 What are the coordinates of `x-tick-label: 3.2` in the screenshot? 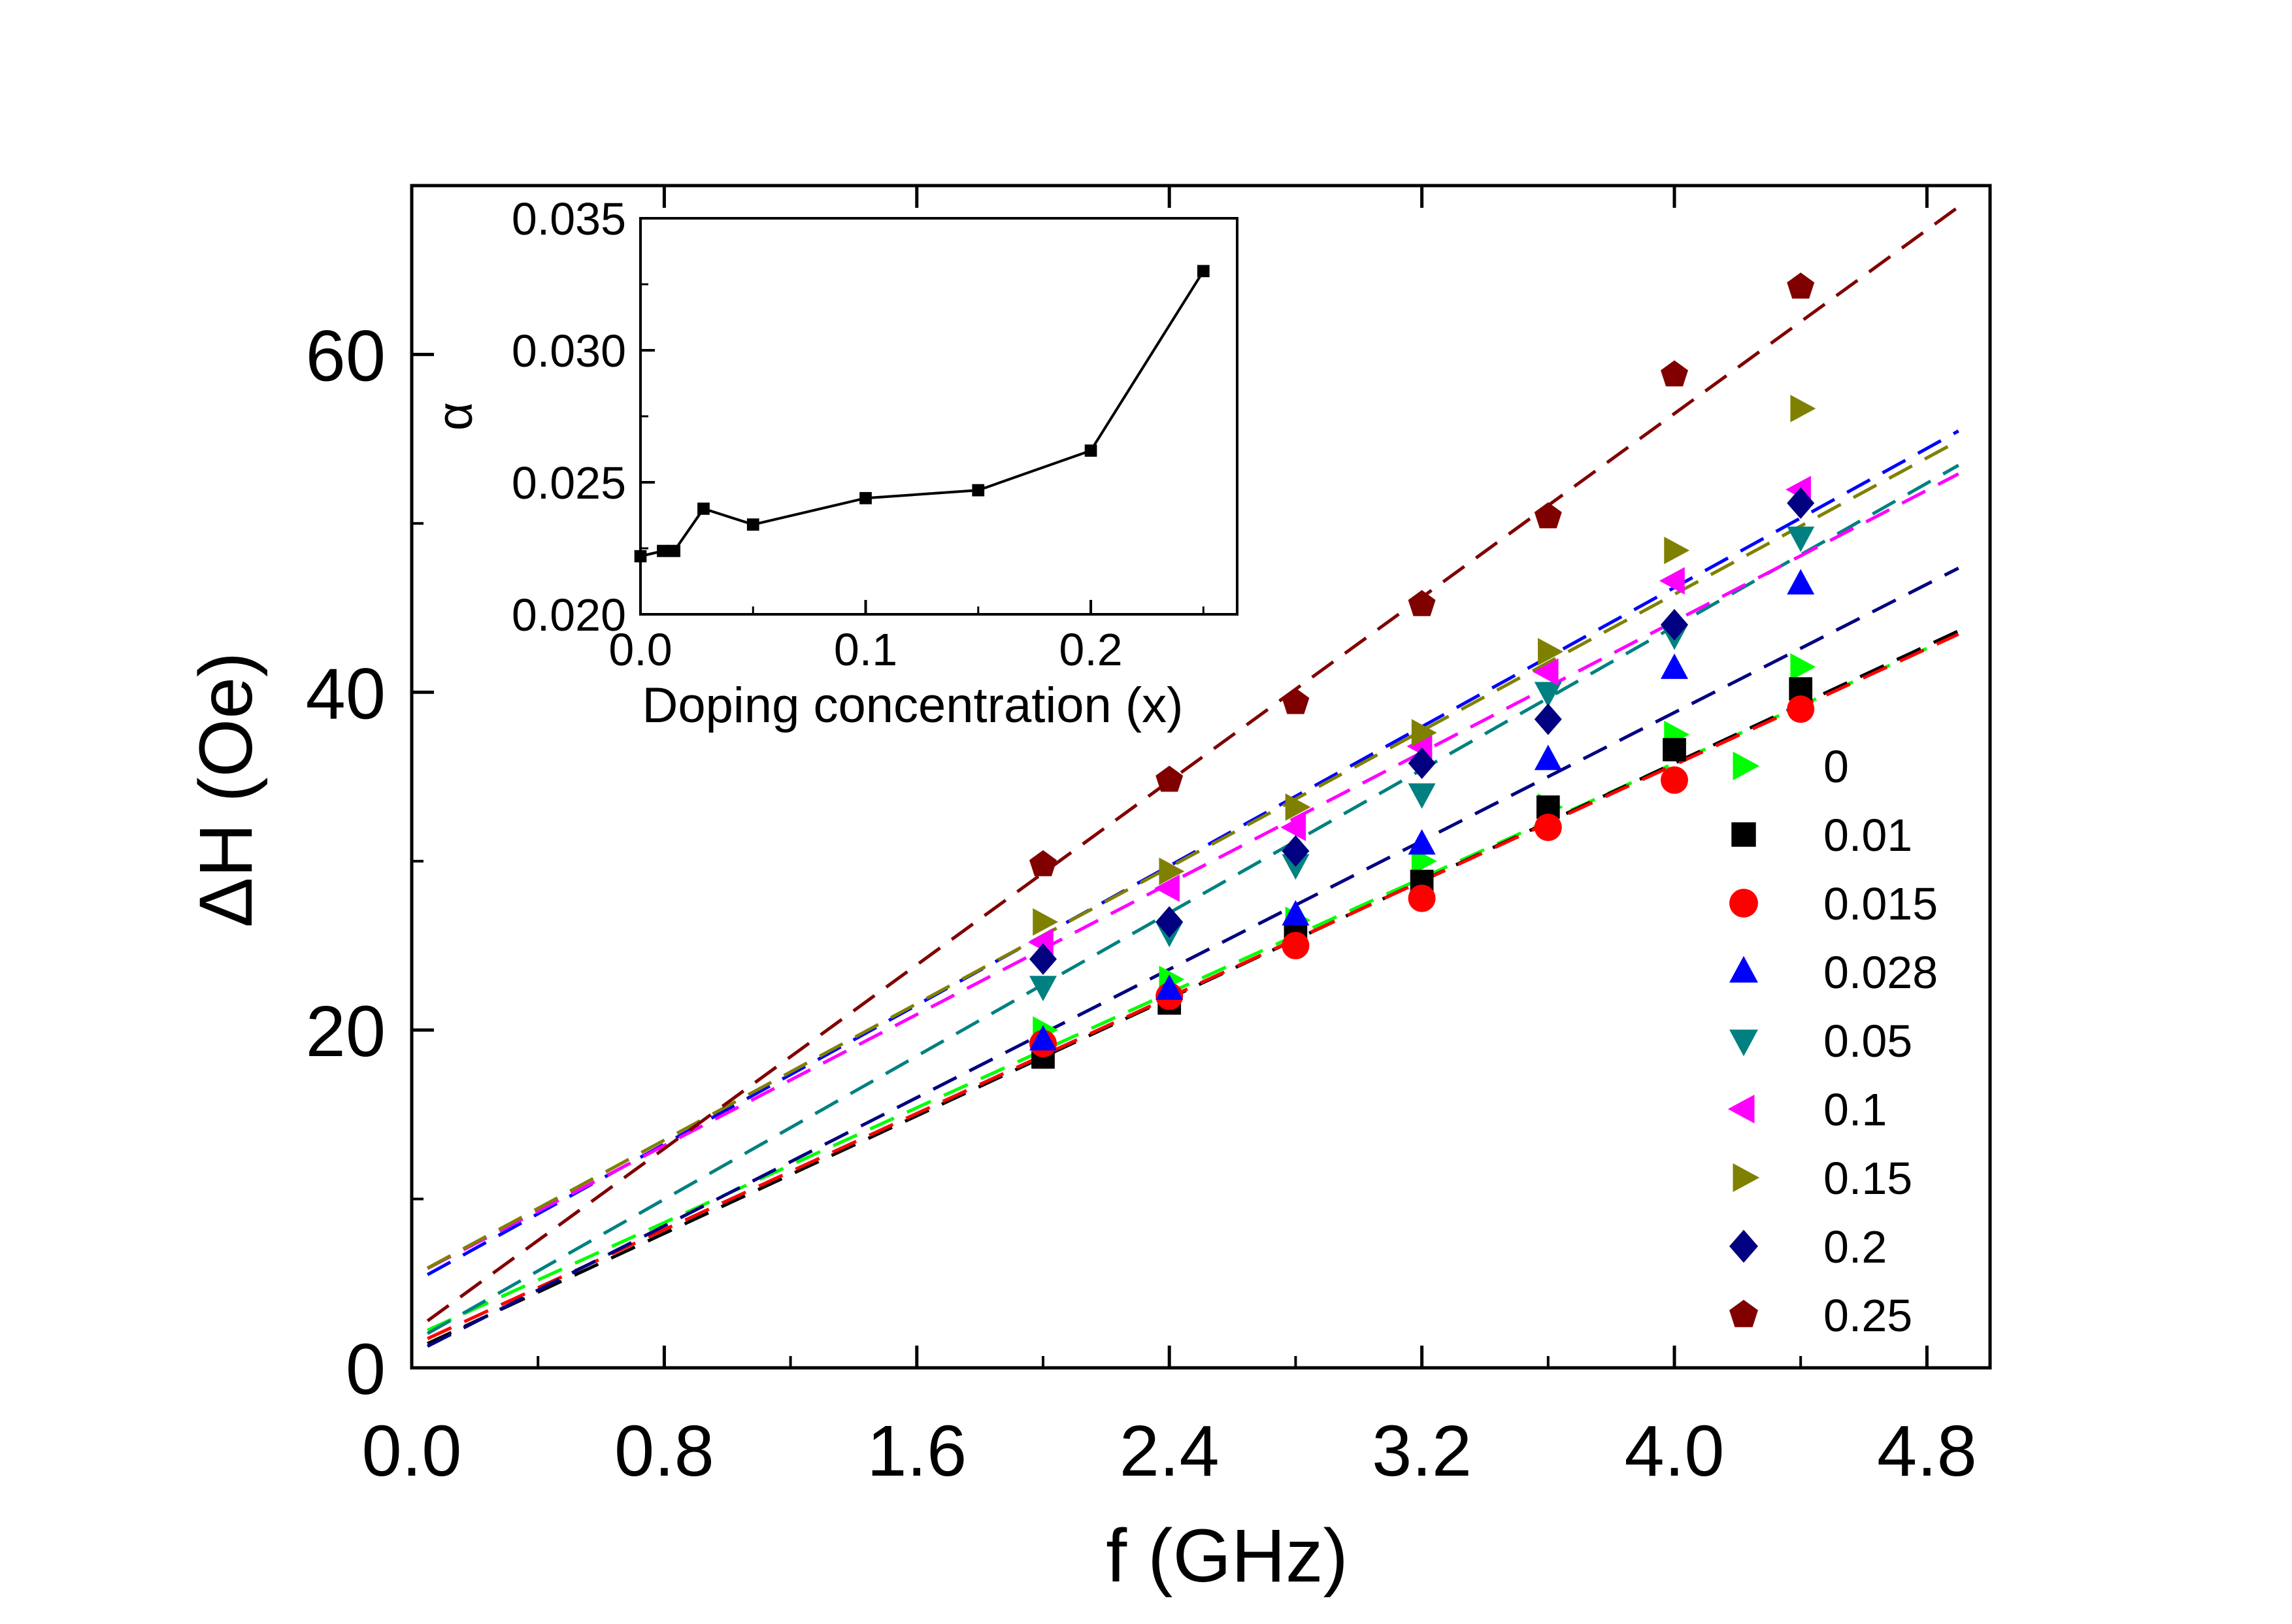 It's located at (1422, 1451).